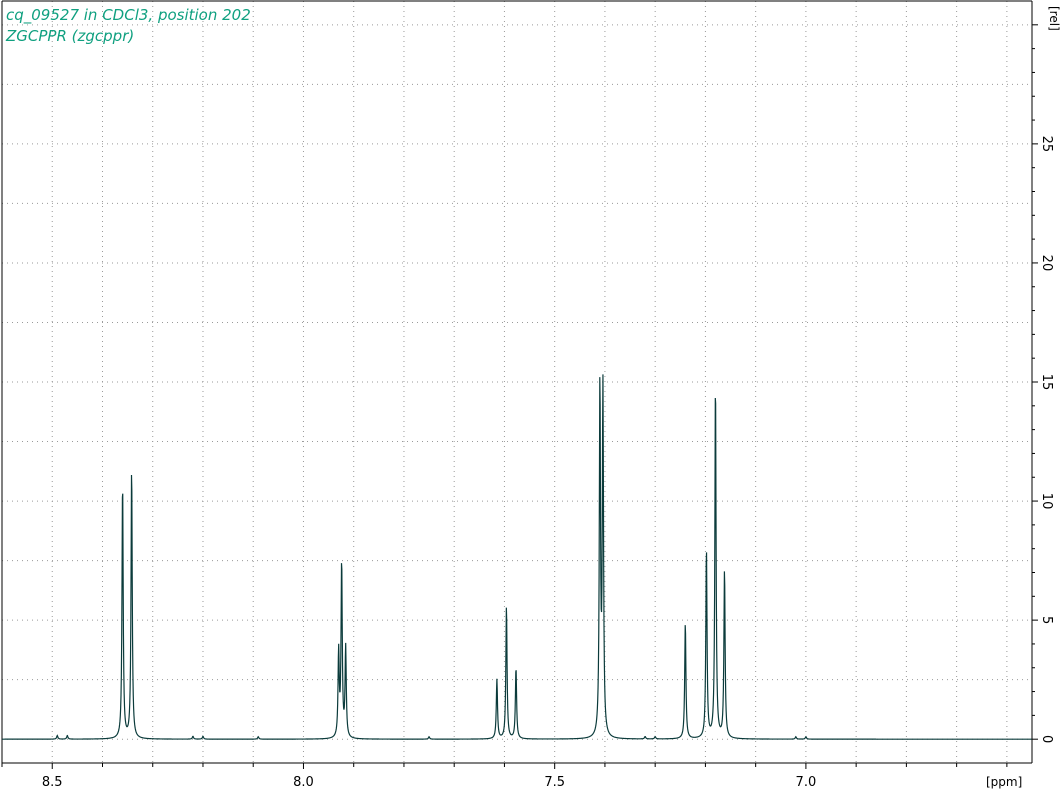  What do you see at coordinates (1046, 501) in the screenshot?
I see `y-tick-label: 10` at bounding box center [1046, 501].